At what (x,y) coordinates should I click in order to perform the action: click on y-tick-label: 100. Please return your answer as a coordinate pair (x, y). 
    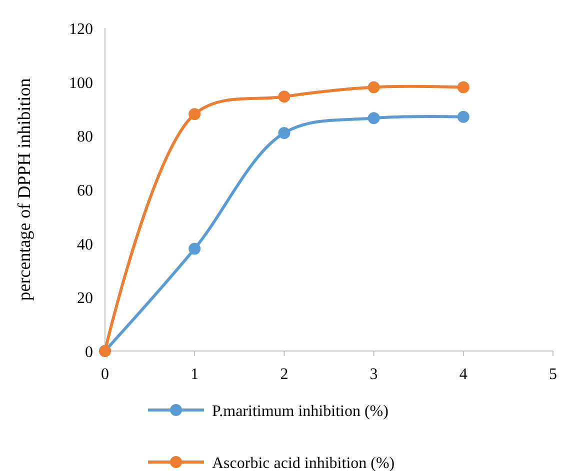
    Looking at the image, I should click on (81, 83).